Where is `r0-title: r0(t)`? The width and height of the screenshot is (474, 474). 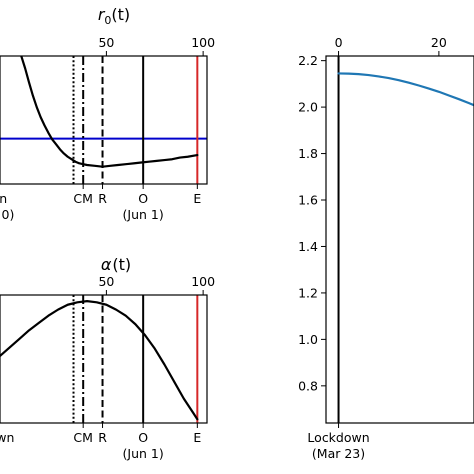 r0-title: r0(t) is located at coordinates (114, 16).